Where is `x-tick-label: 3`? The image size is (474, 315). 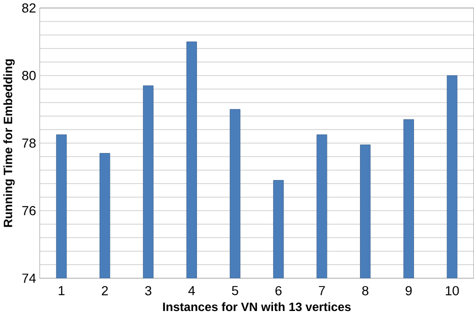 x-tick-label: 3 is located at coordinates (148, 291).